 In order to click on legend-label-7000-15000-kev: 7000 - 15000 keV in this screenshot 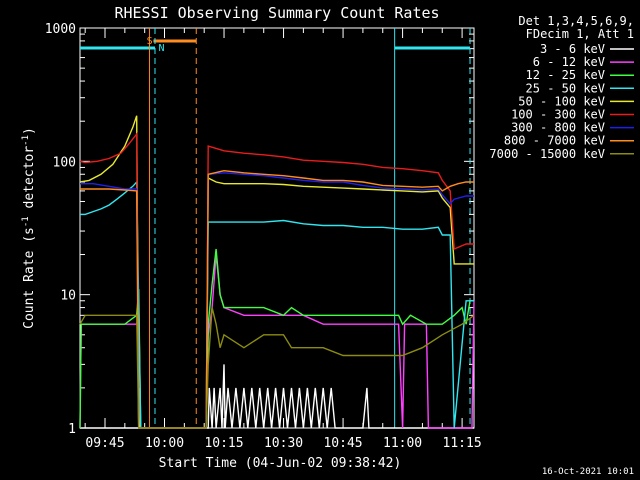, I will do `click(547, 154)`.